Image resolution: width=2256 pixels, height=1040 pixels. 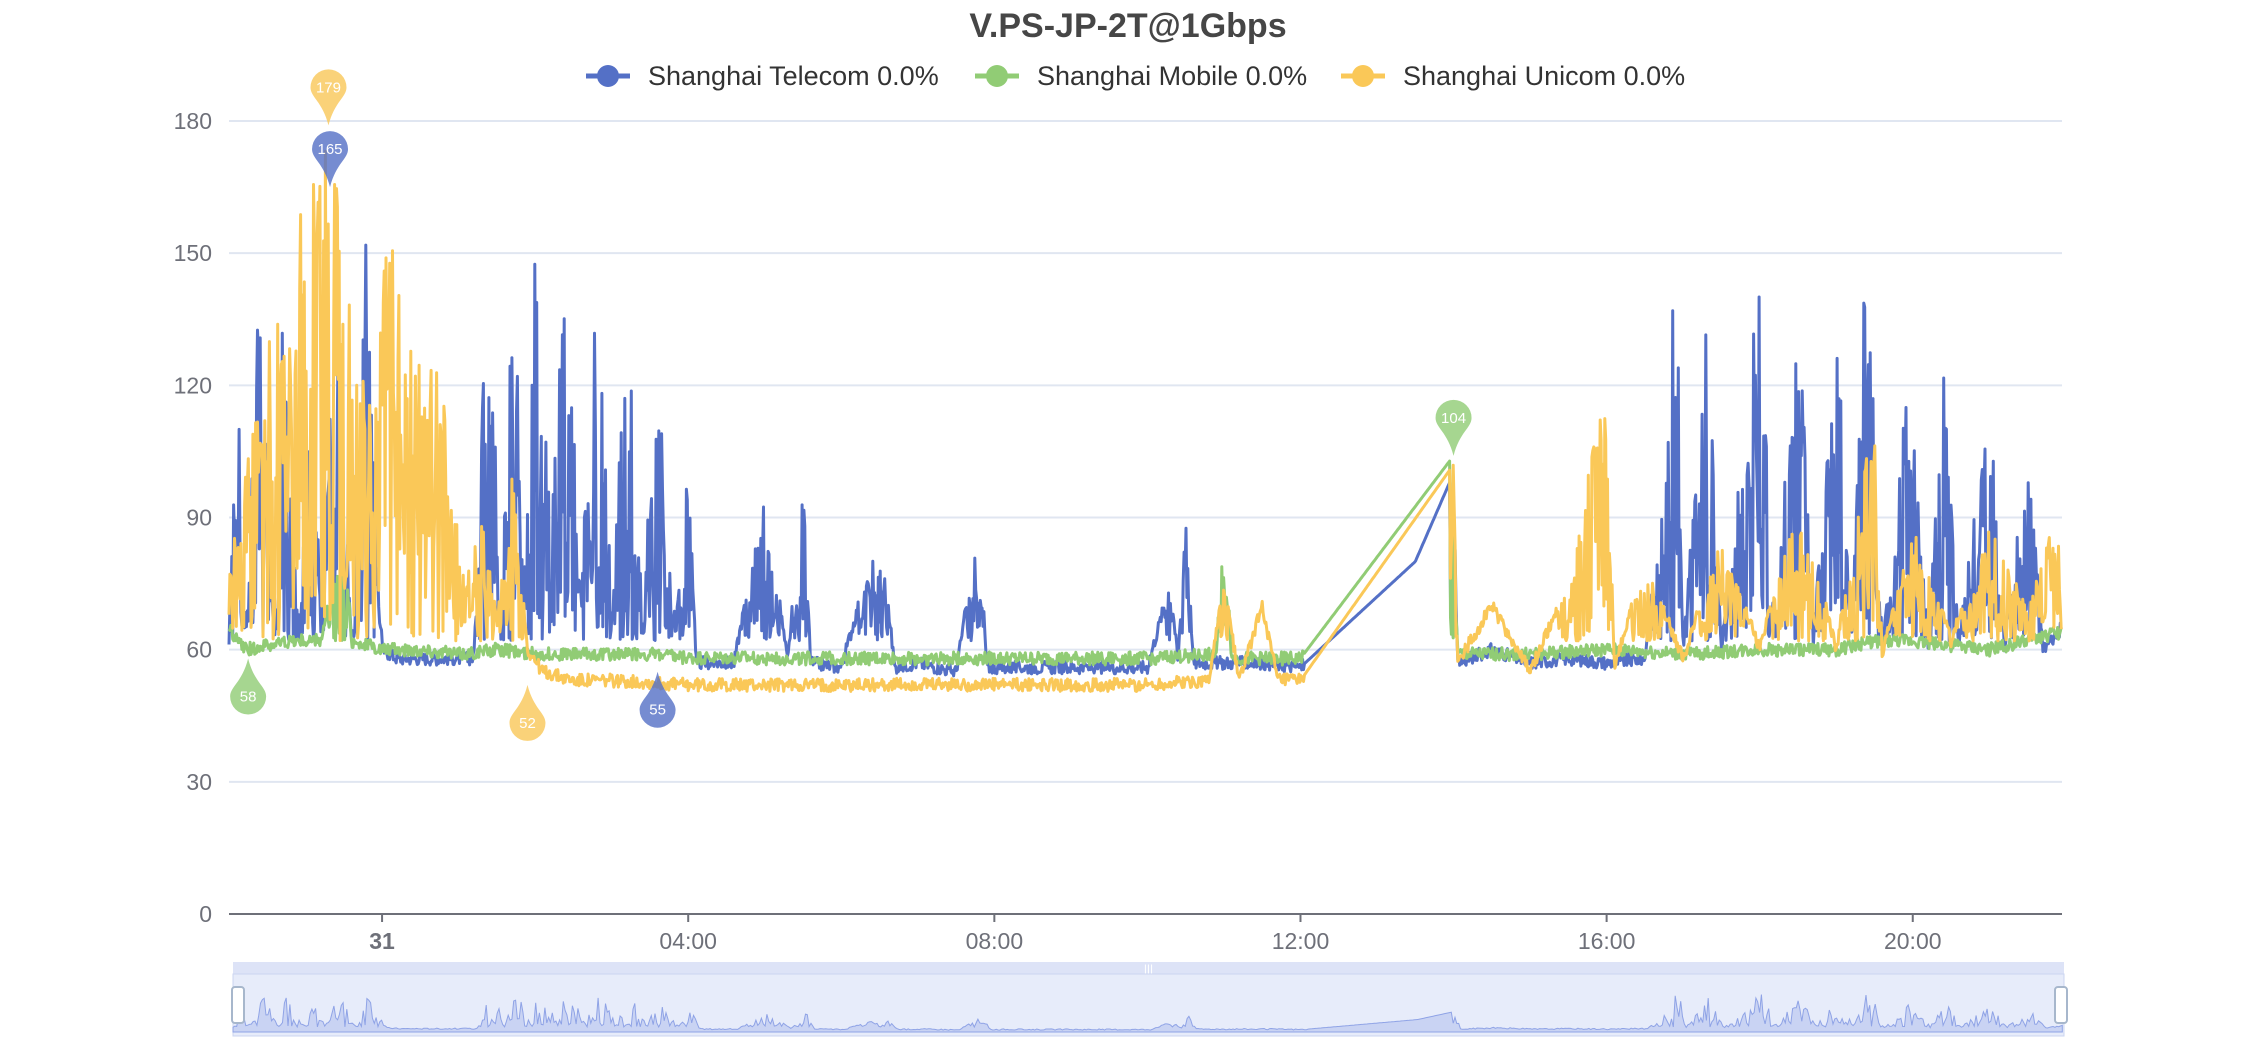 What do you see at coordinates (1145, 933) in the screenshot?
I see `x-axis: 31 04:00 08:00 12:00 16:00 20:00` at bounding box center [1145, 933].